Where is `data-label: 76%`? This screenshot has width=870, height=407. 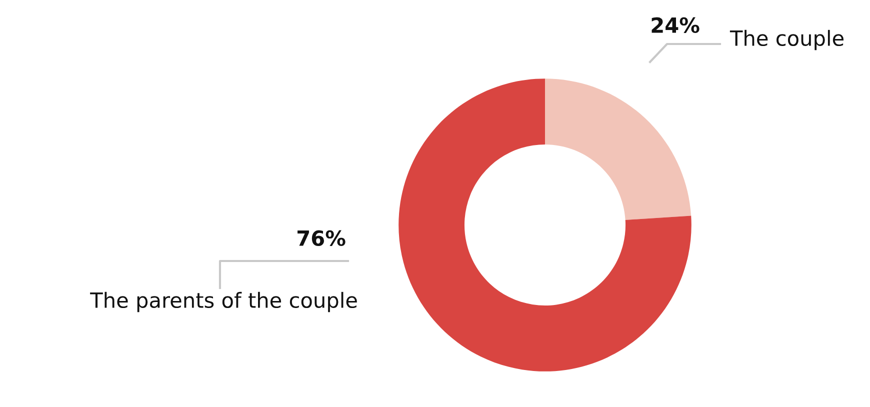 data-label: 76% is located at coordinates (322, 238).